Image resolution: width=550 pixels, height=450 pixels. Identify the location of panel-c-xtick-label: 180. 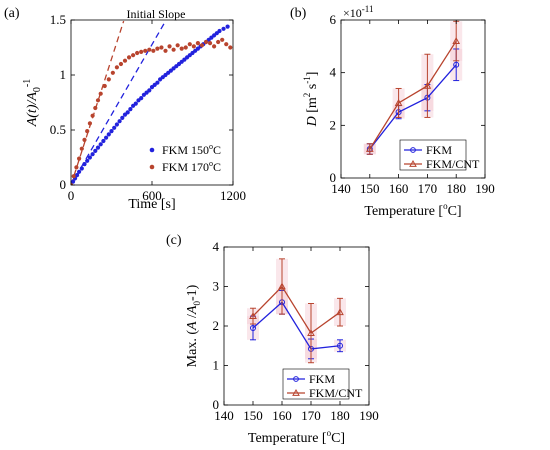
(340, 415).